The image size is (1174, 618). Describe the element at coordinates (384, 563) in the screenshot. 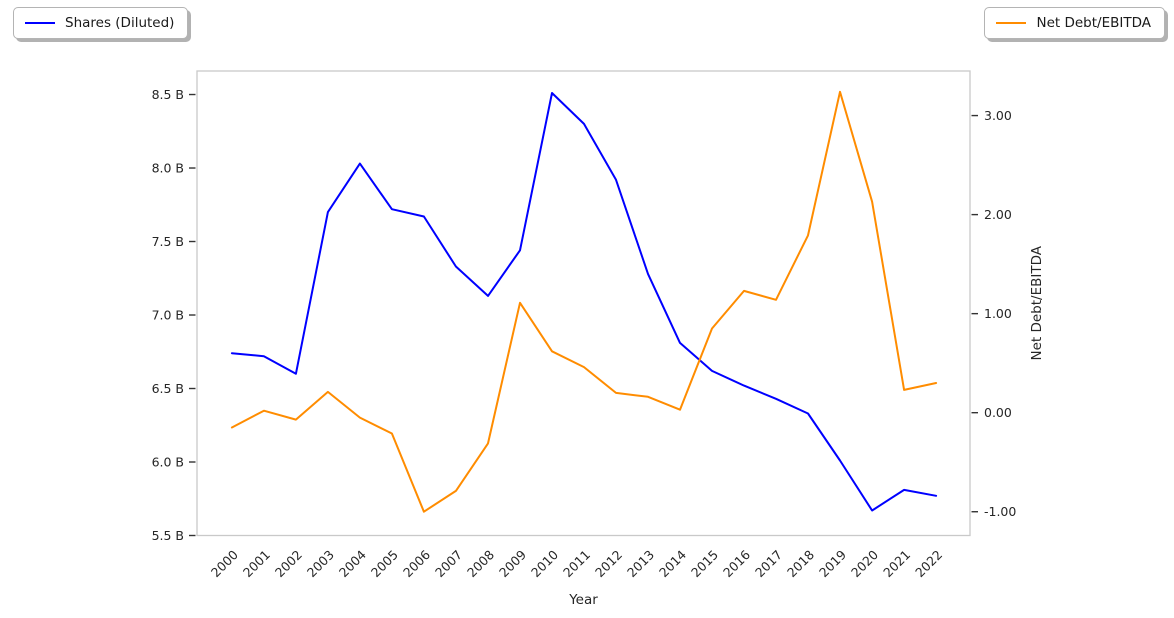

I see `x-tick-label: 2005` at that location.